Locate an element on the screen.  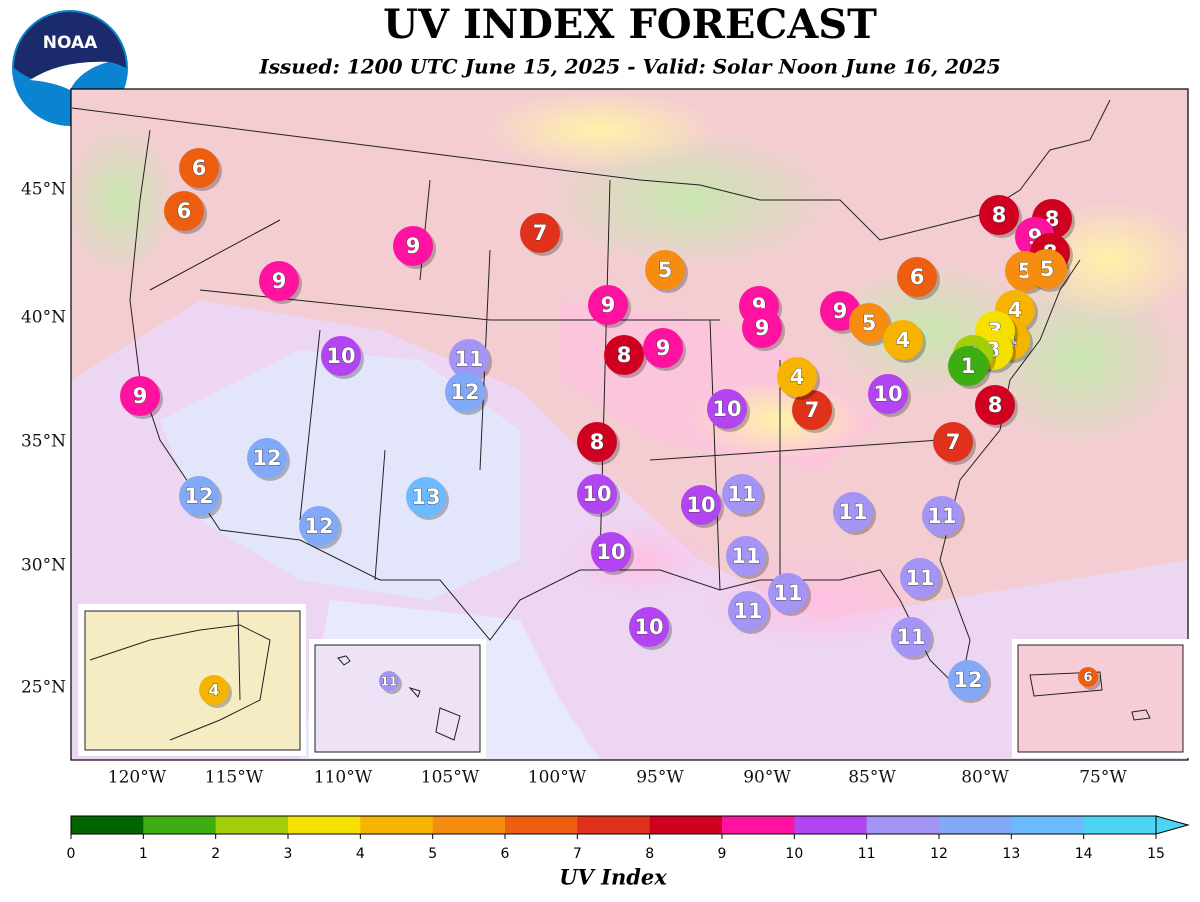
colorbar-tick-label: 4 is located at coordinates (360, 854).